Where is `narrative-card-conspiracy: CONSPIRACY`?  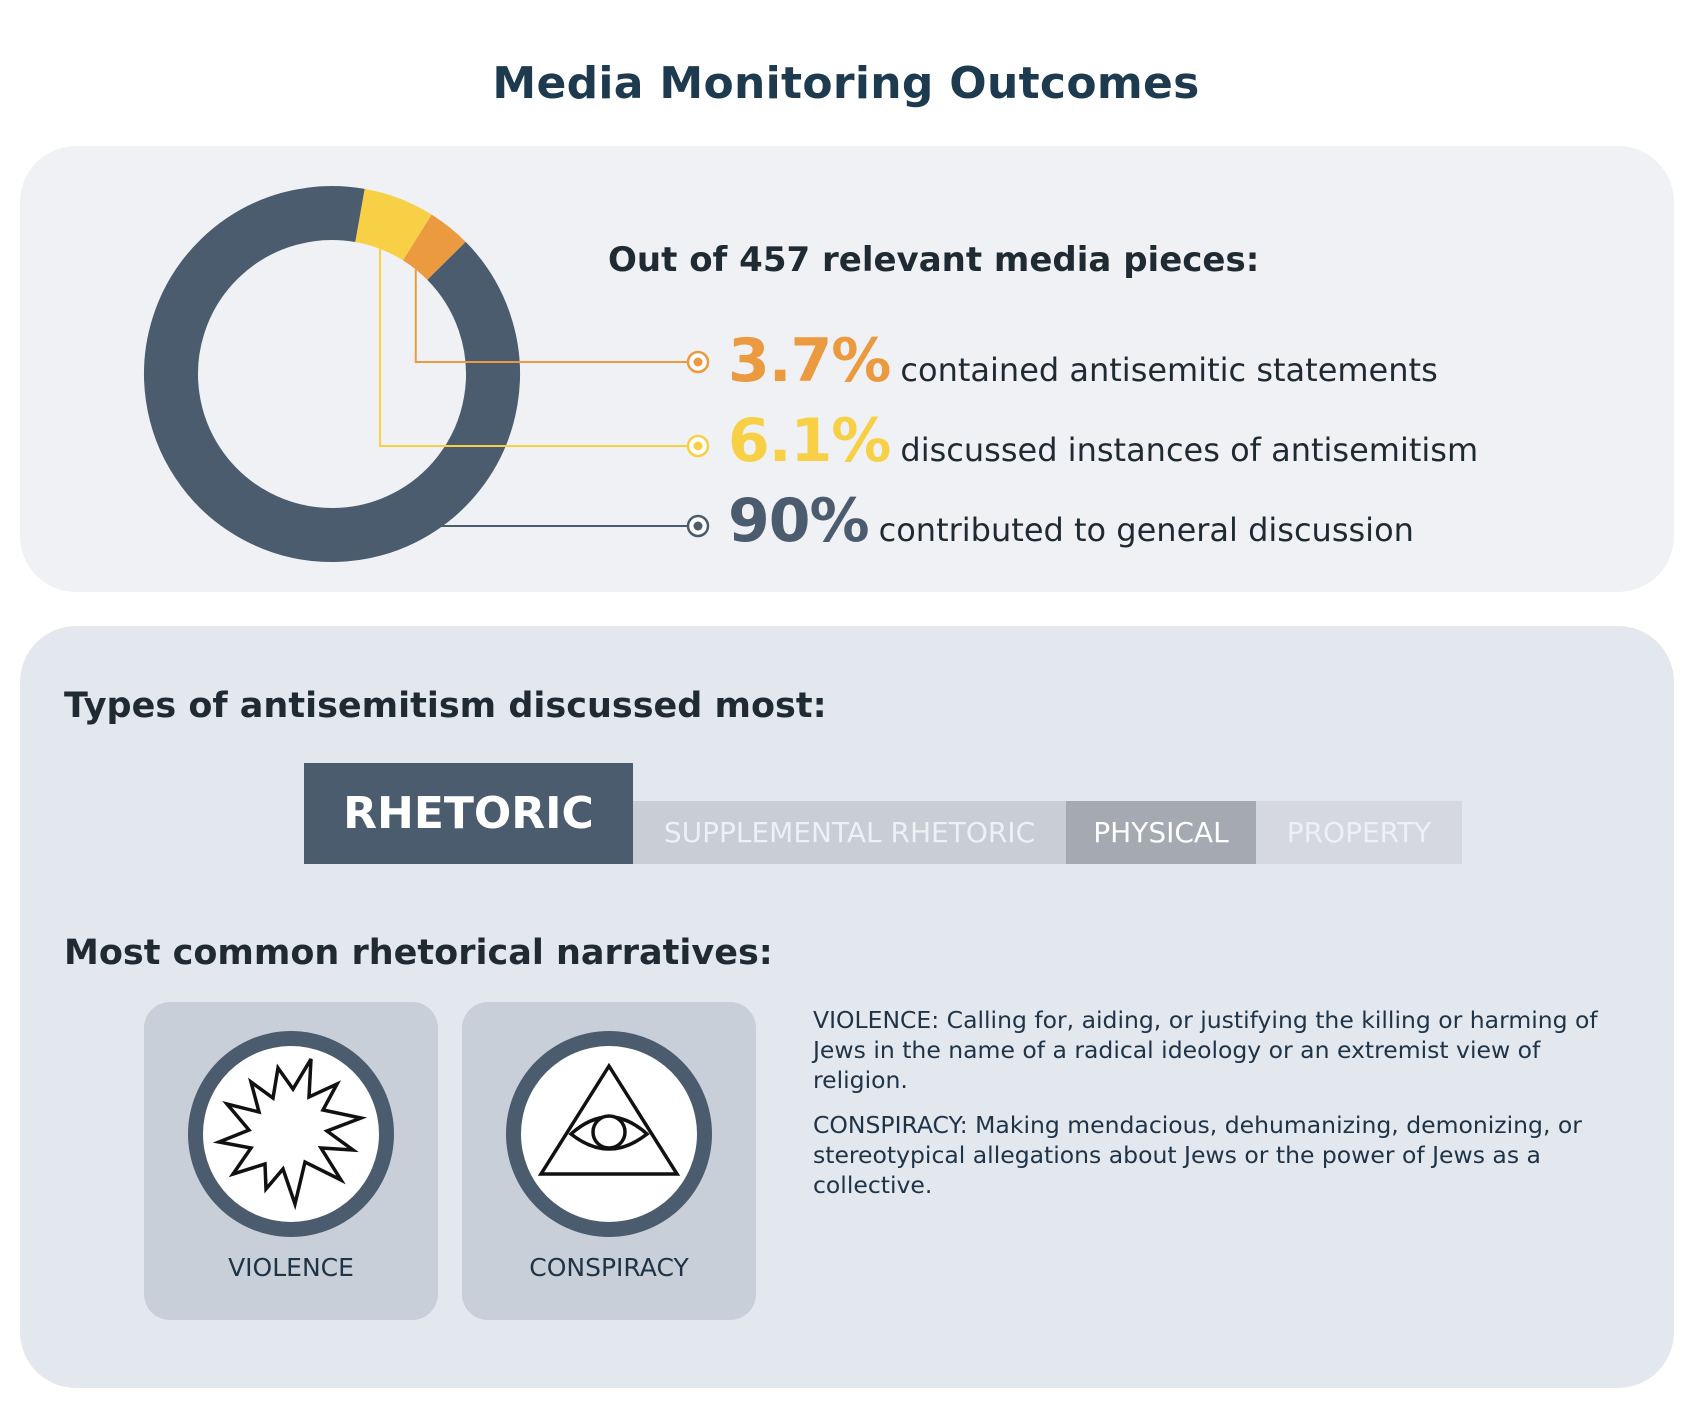 narrative-card-conspiracy: CONSPIRACY is located at coordinates (609, 1161).